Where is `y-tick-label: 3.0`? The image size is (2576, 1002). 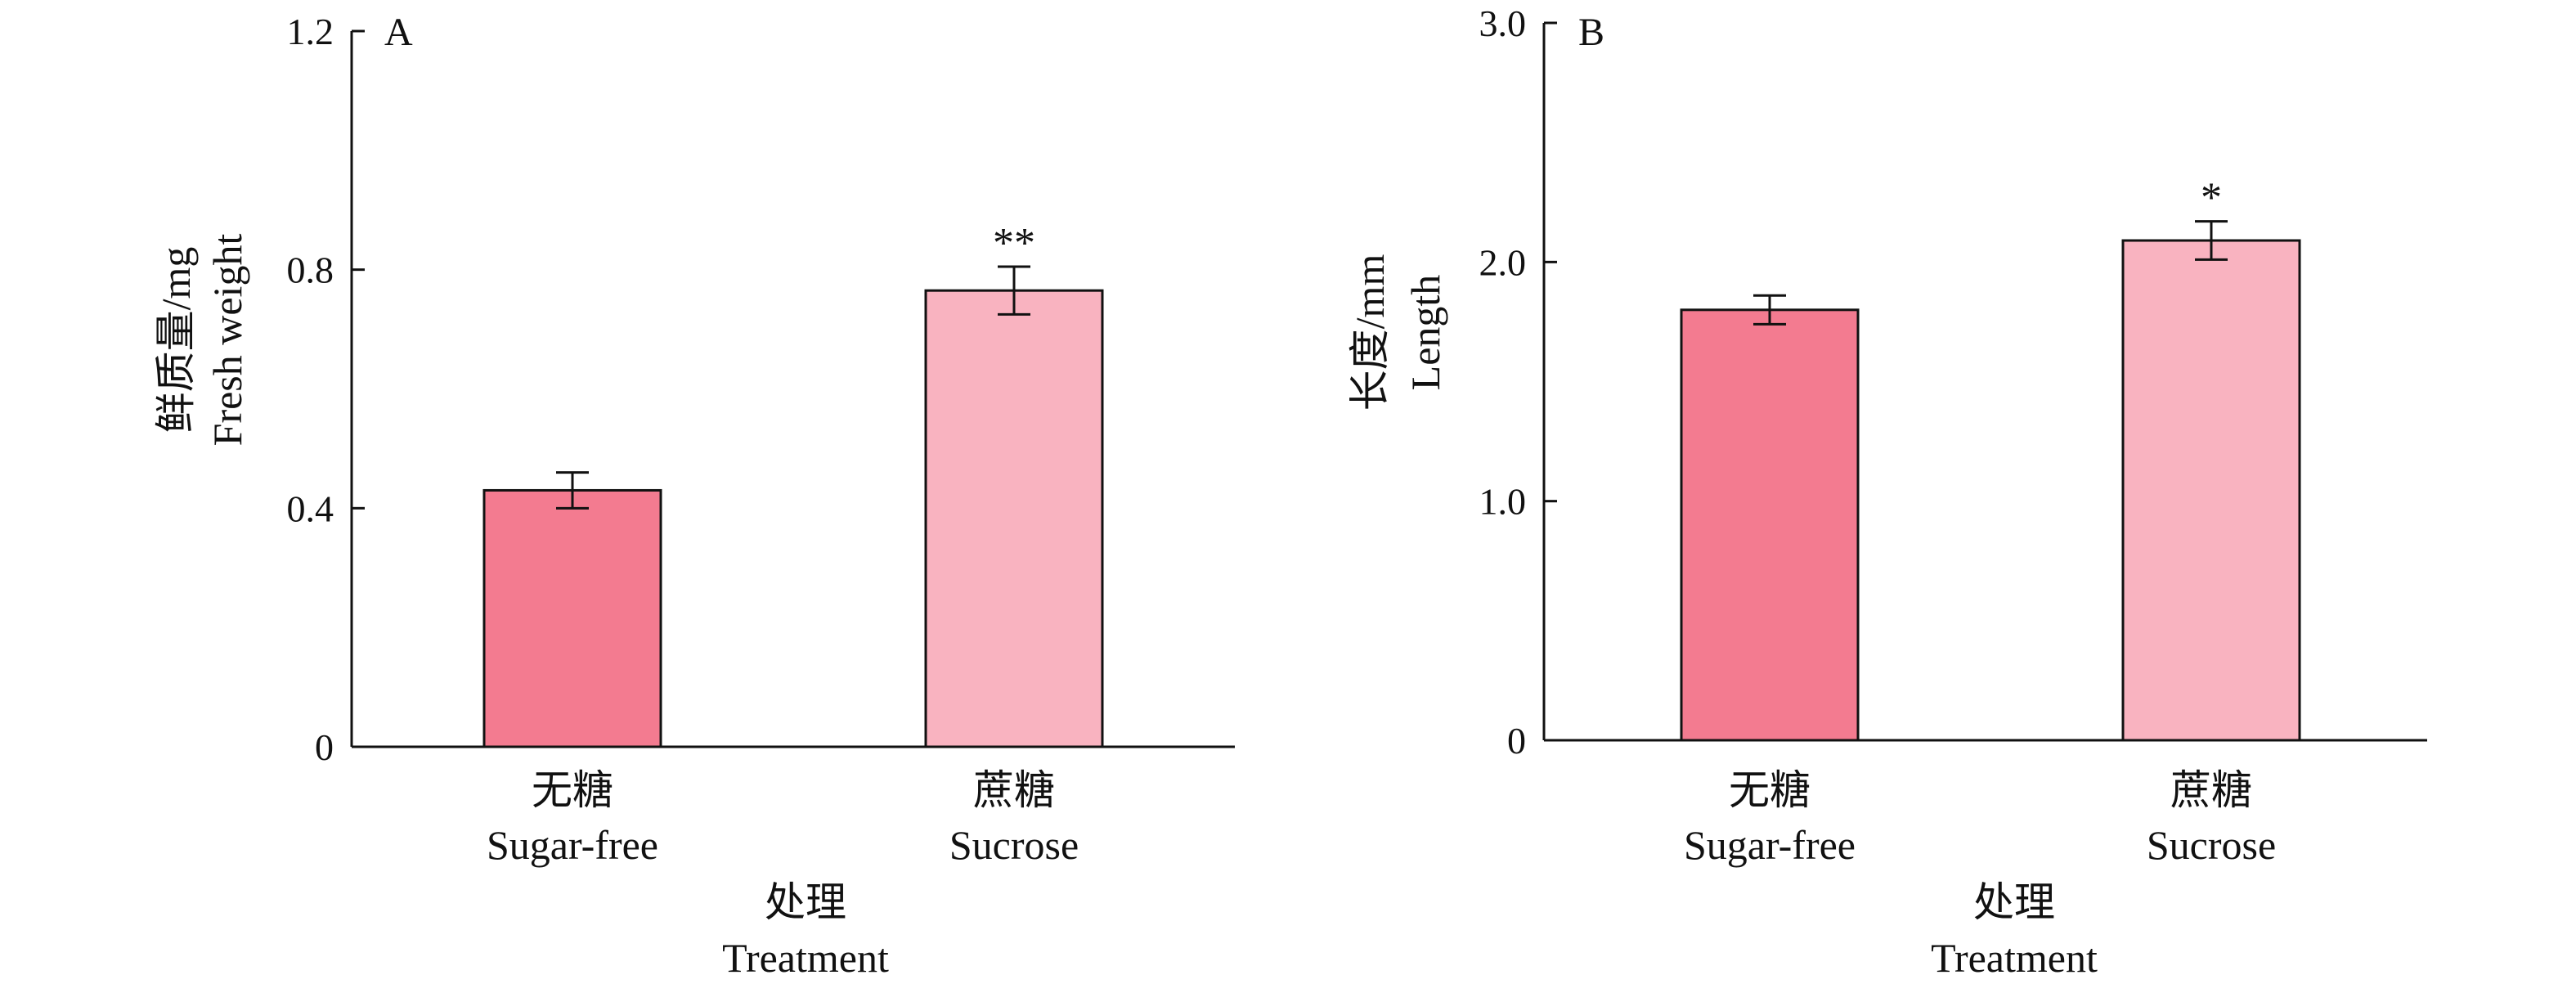 y-tick-label: 3.0 is located at coordinates (1503, 23).